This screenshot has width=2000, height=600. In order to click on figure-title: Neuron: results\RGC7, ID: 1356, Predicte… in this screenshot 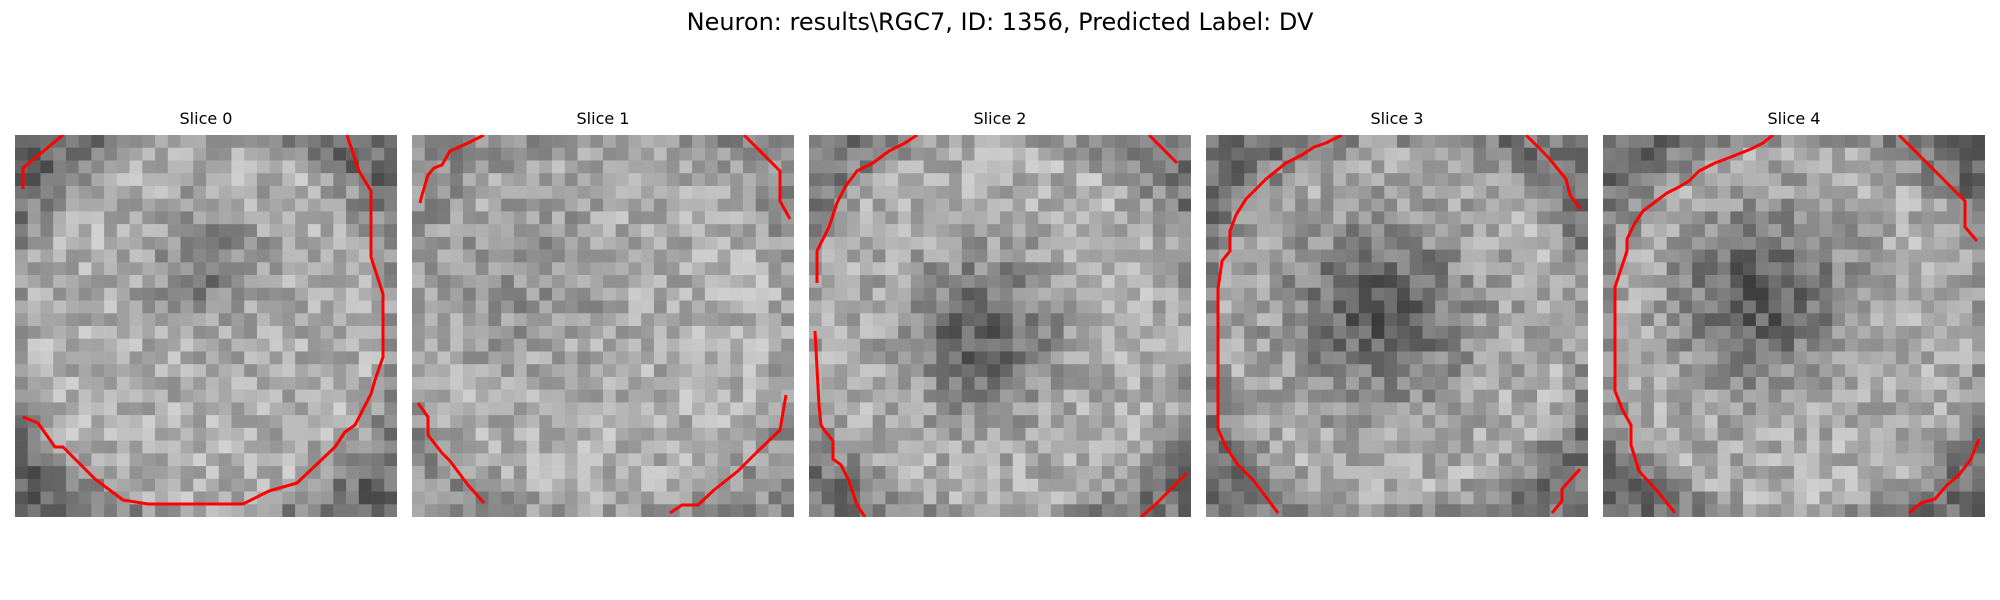, I will do `click(1000, 22)`.